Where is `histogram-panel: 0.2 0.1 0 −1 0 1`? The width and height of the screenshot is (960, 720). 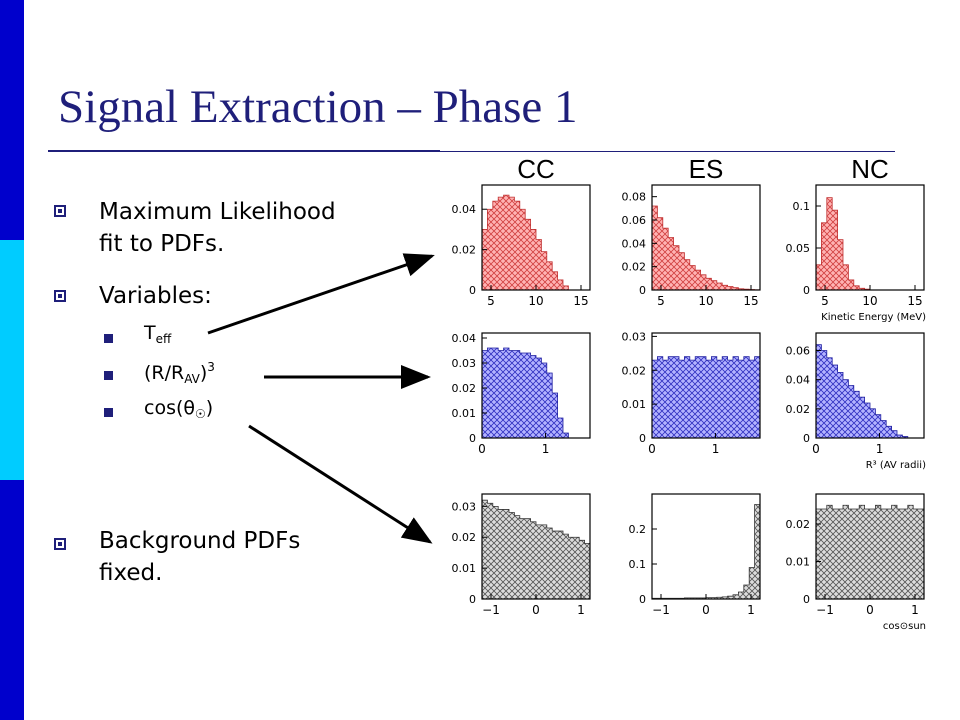
histogram-panel: 0.2 0.1 0 −1 0 1 is located at coordinates (695, 555).